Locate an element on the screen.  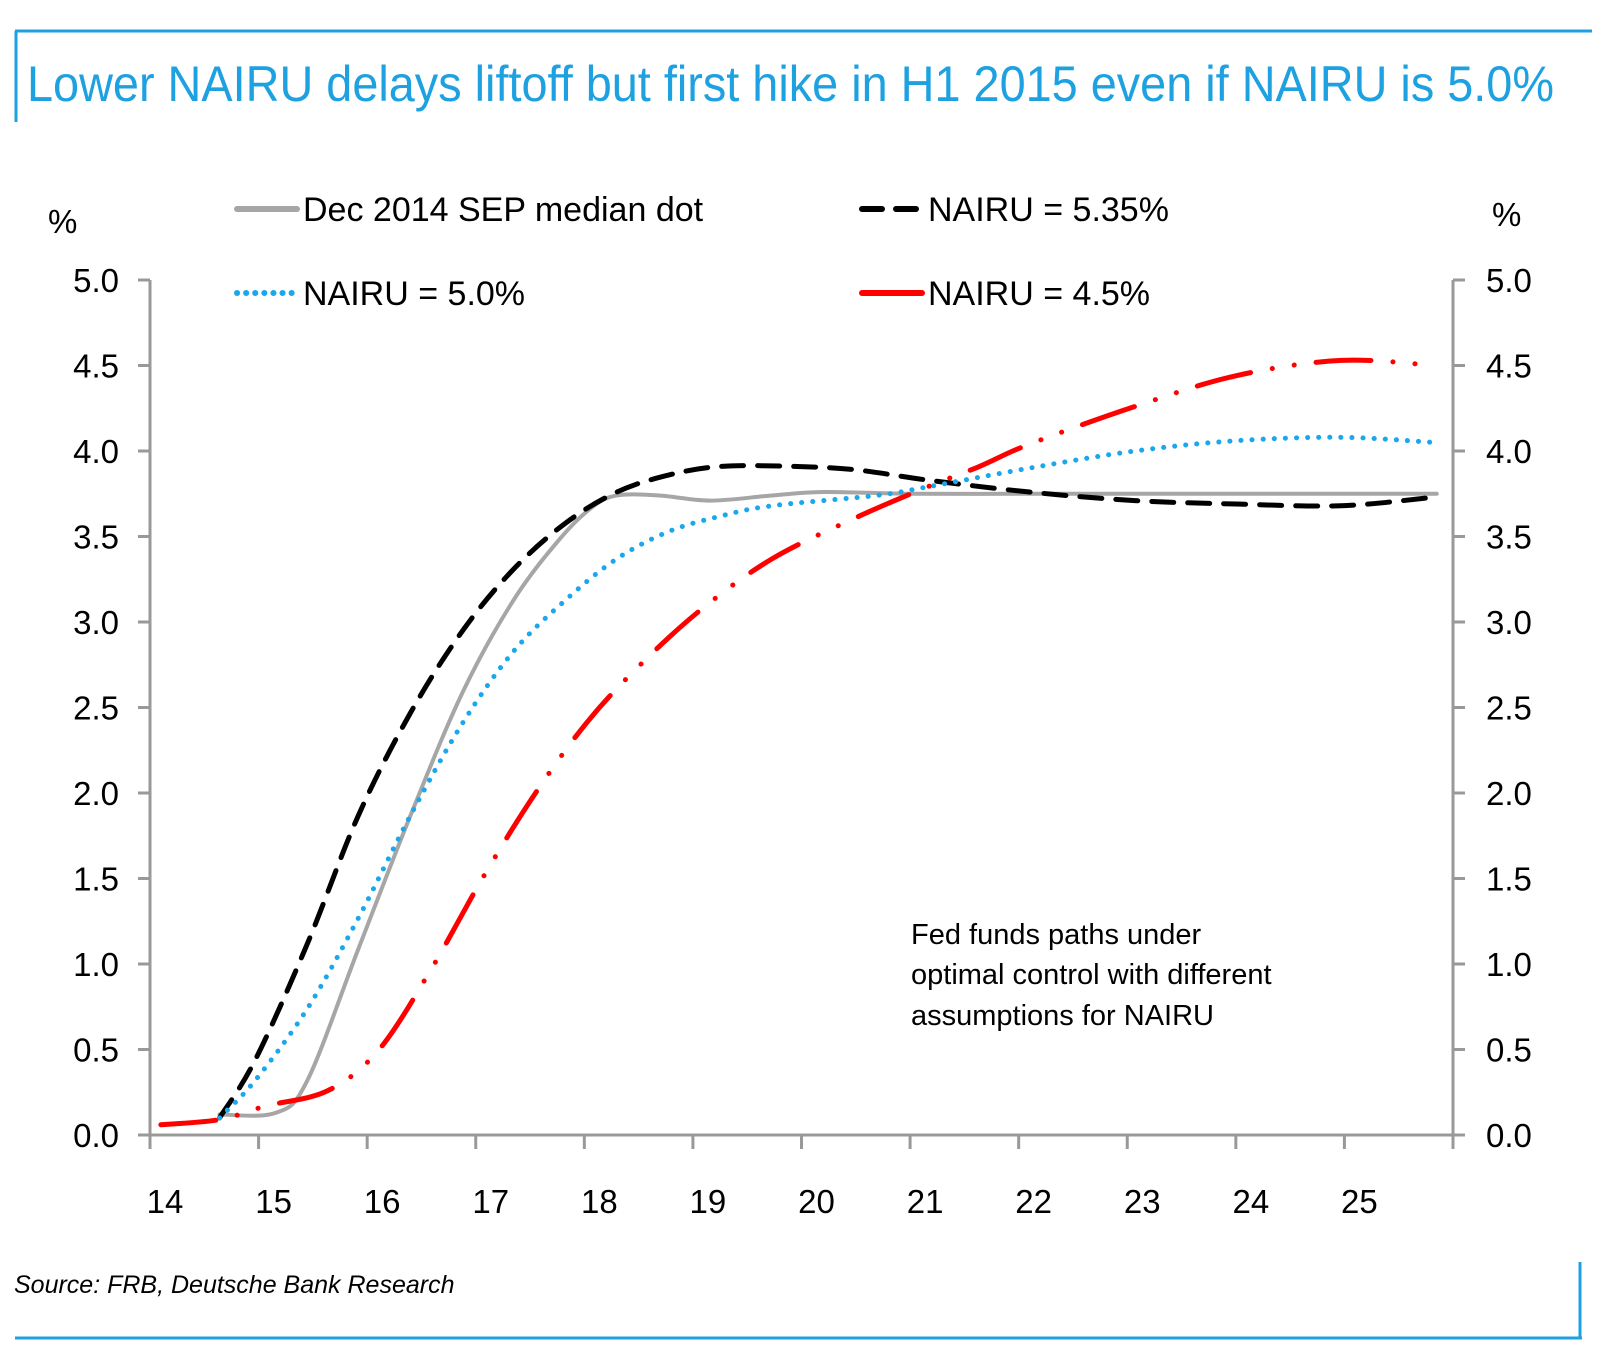
source-note: Source: FRB, Deutsche Bank Research is located at coordinates (234, 1285).